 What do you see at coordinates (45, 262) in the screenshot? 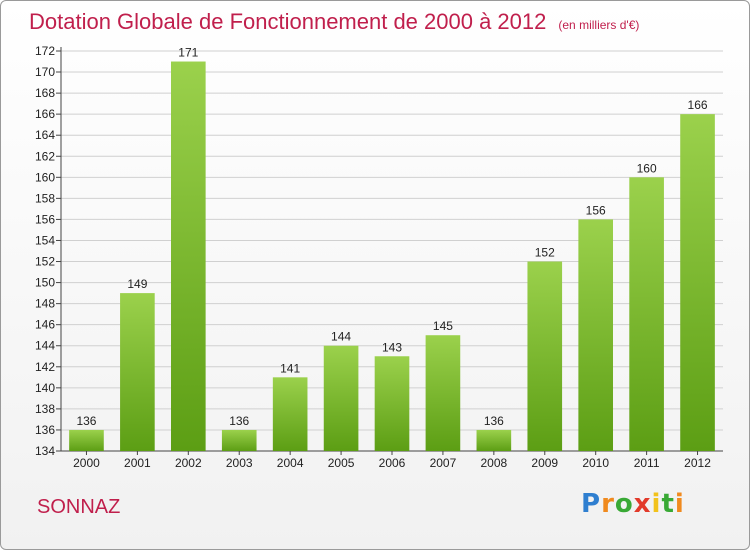
I see `y-tick-label: 152` at bounding box center [45, 262].